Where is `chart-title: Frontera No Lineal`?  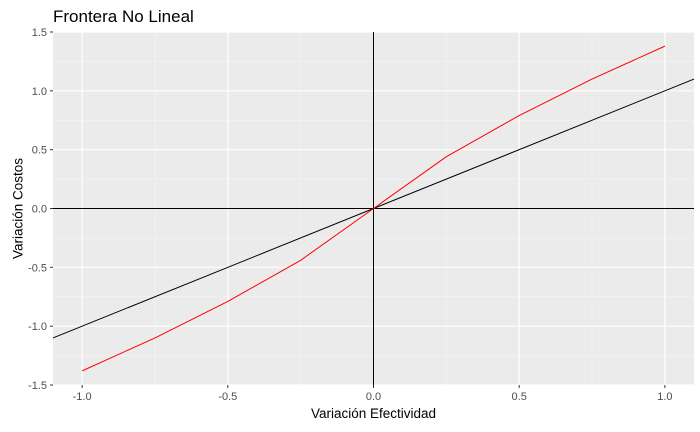 chart-title: Frontera No Lineal is located at coordinates (123, 16).